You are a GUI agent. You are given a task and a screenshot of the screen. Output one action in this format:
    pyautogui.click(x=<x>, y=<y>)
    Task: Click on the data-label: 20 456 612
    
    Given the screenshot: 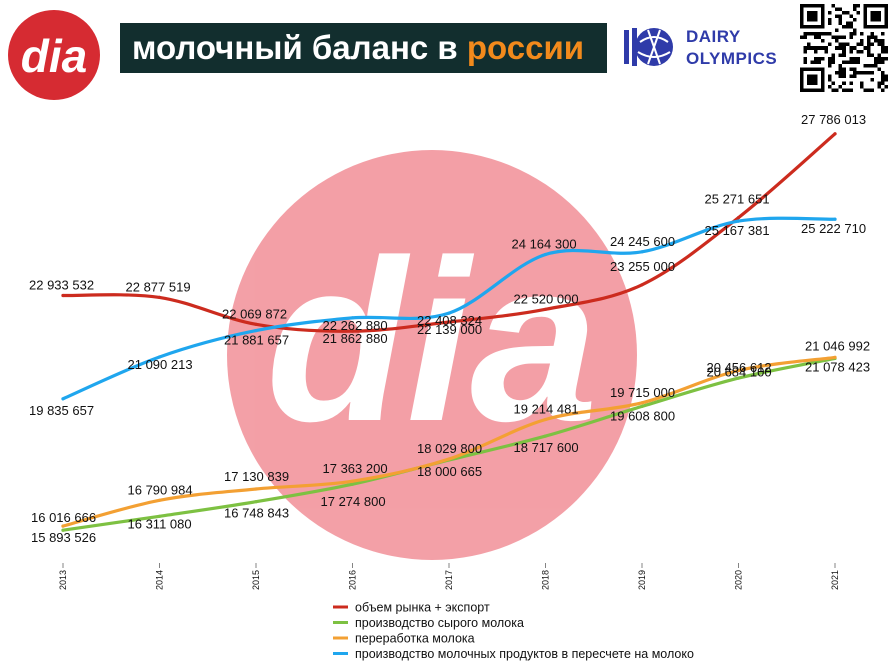 What is the action you would take?
    pyautogui.click(x=739, y=367)
    